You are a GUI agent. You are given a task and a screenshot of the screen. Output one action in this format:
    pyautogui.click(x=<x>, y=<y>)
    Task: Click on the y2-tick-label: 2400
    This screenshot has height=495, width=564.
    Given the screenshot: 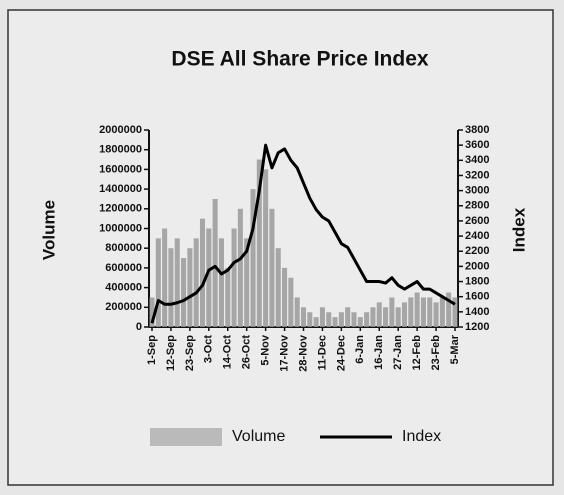 What is the action you would take?
    pyautogui.click(x=477, y=236)
    